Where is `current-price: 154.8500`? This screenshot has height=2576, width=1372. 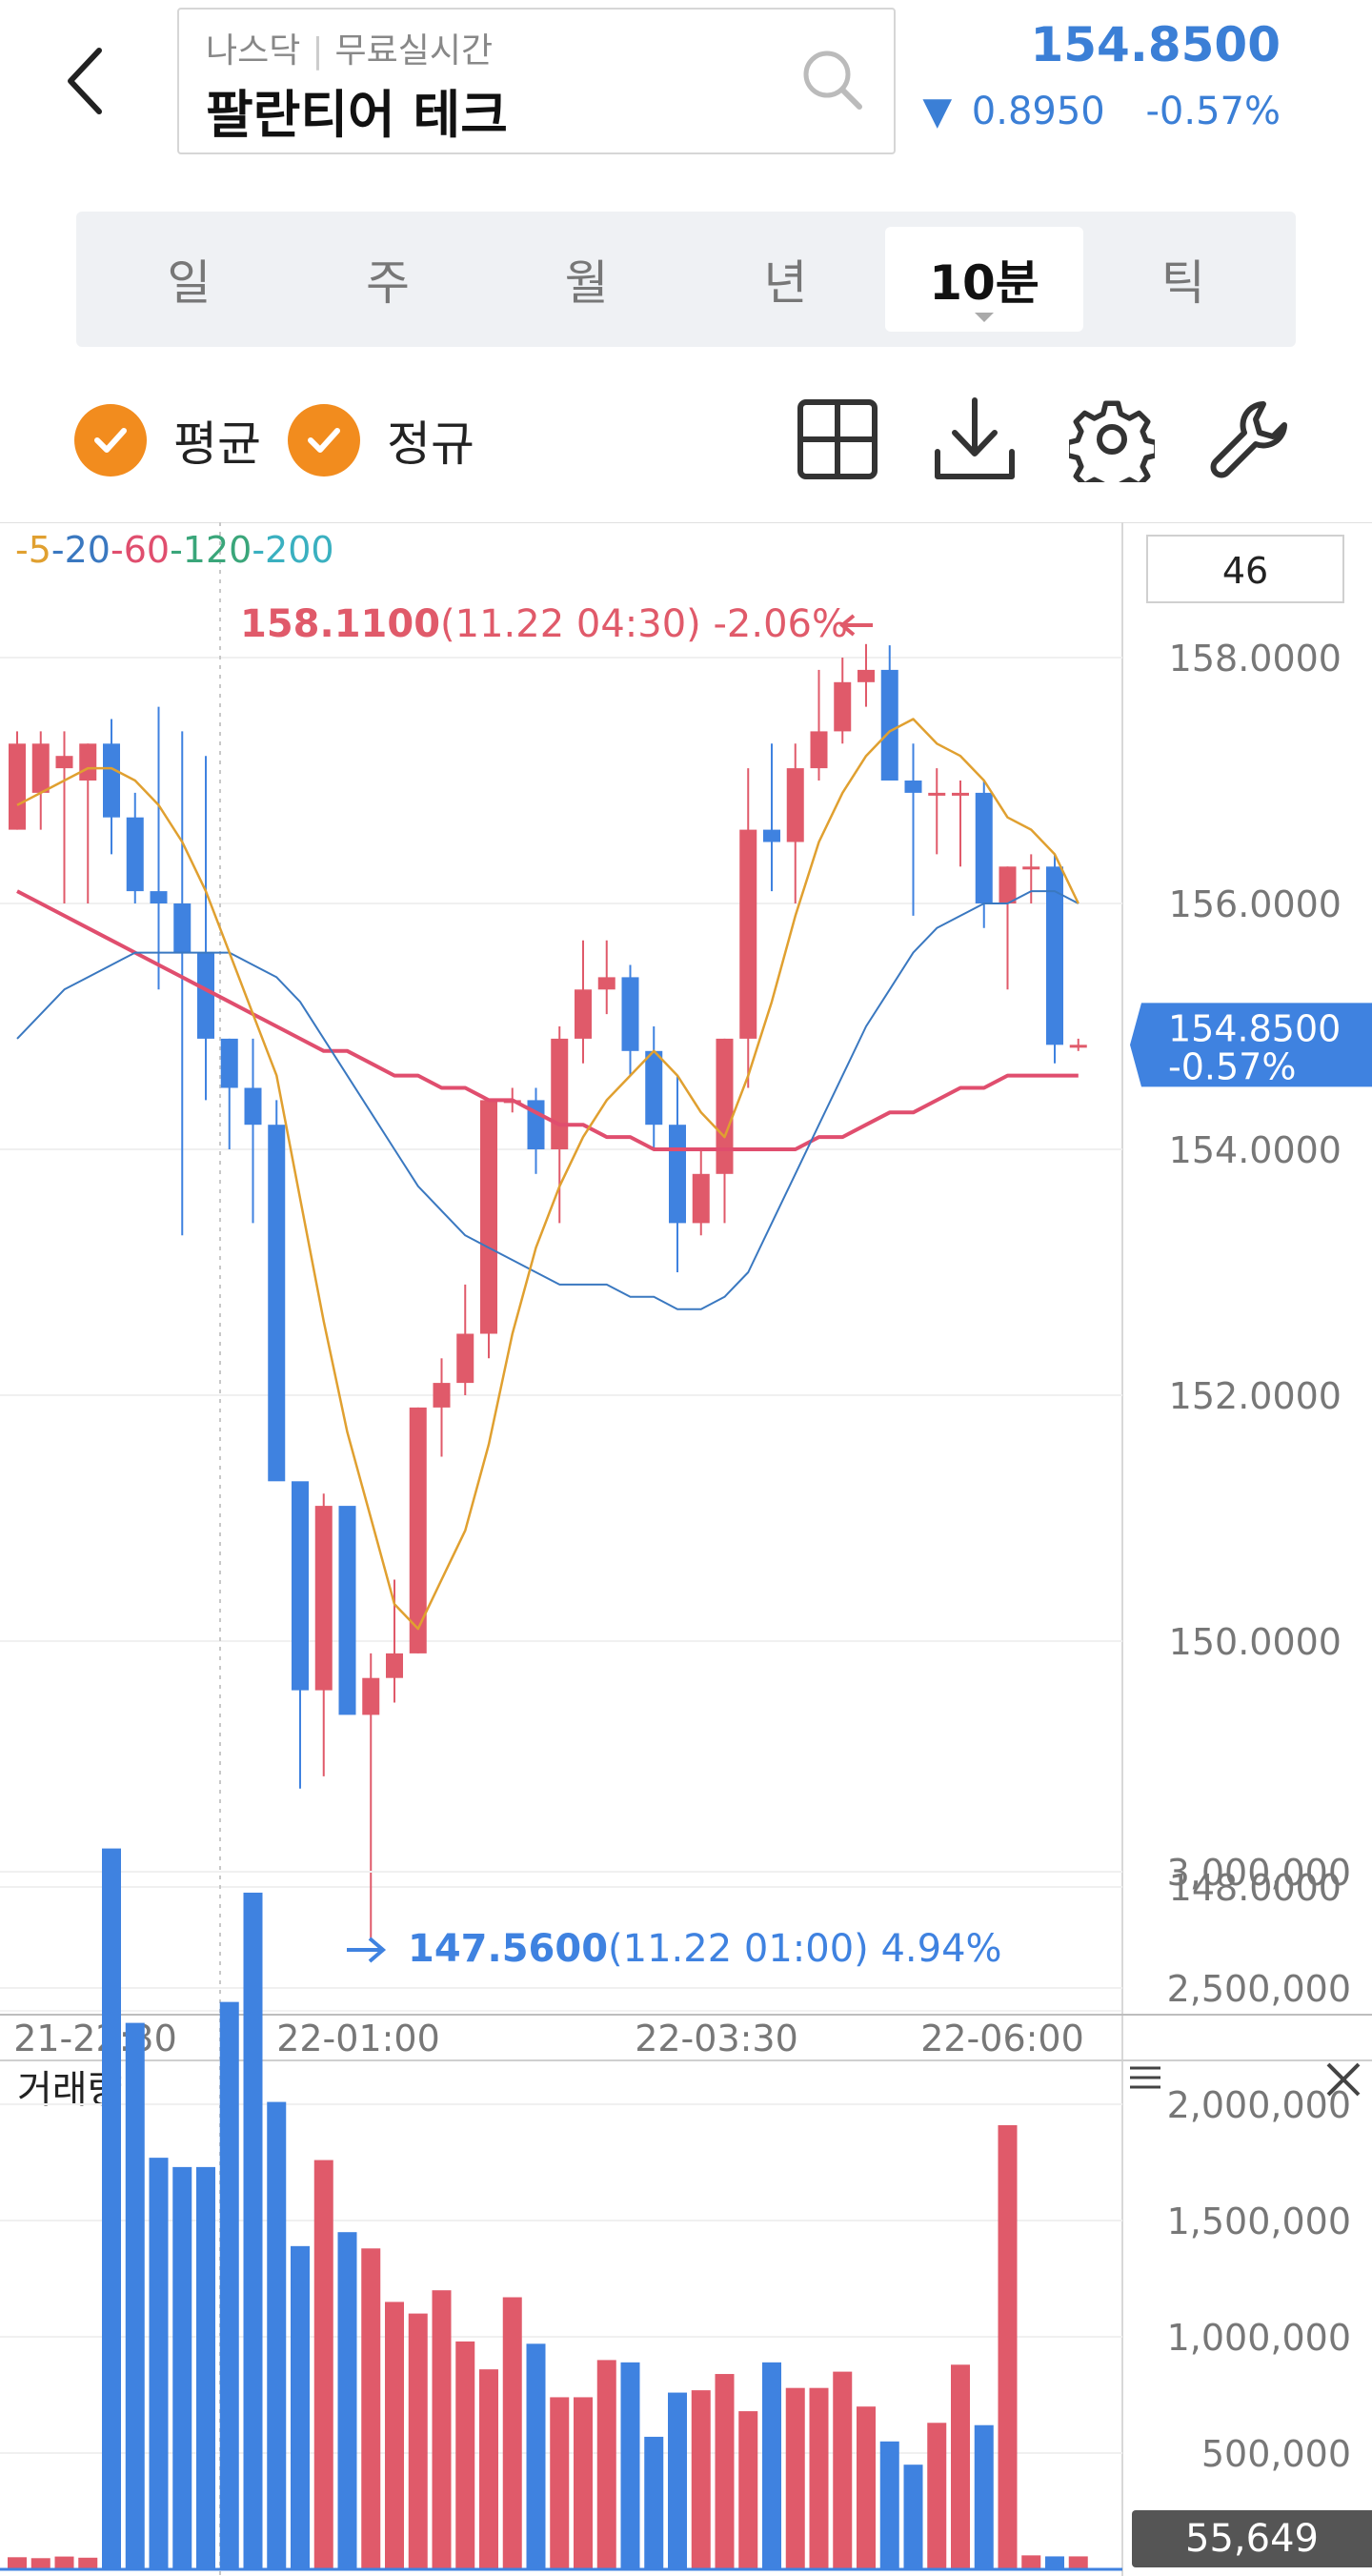
current-price: 154.8500 is located at coordinates (1155, 44).